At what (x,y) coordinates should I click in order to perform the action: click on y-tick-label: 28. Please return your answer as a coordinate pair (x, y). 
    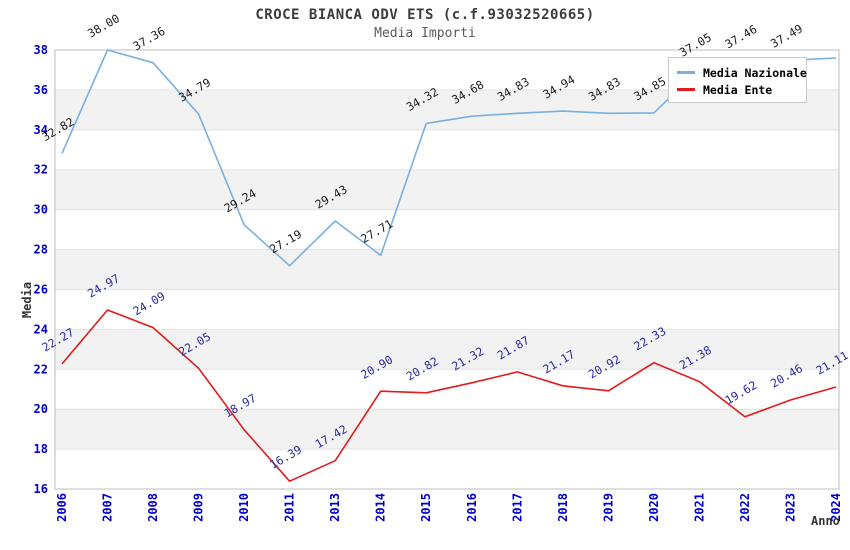
    Looking at the image, I should click on (41, 250).